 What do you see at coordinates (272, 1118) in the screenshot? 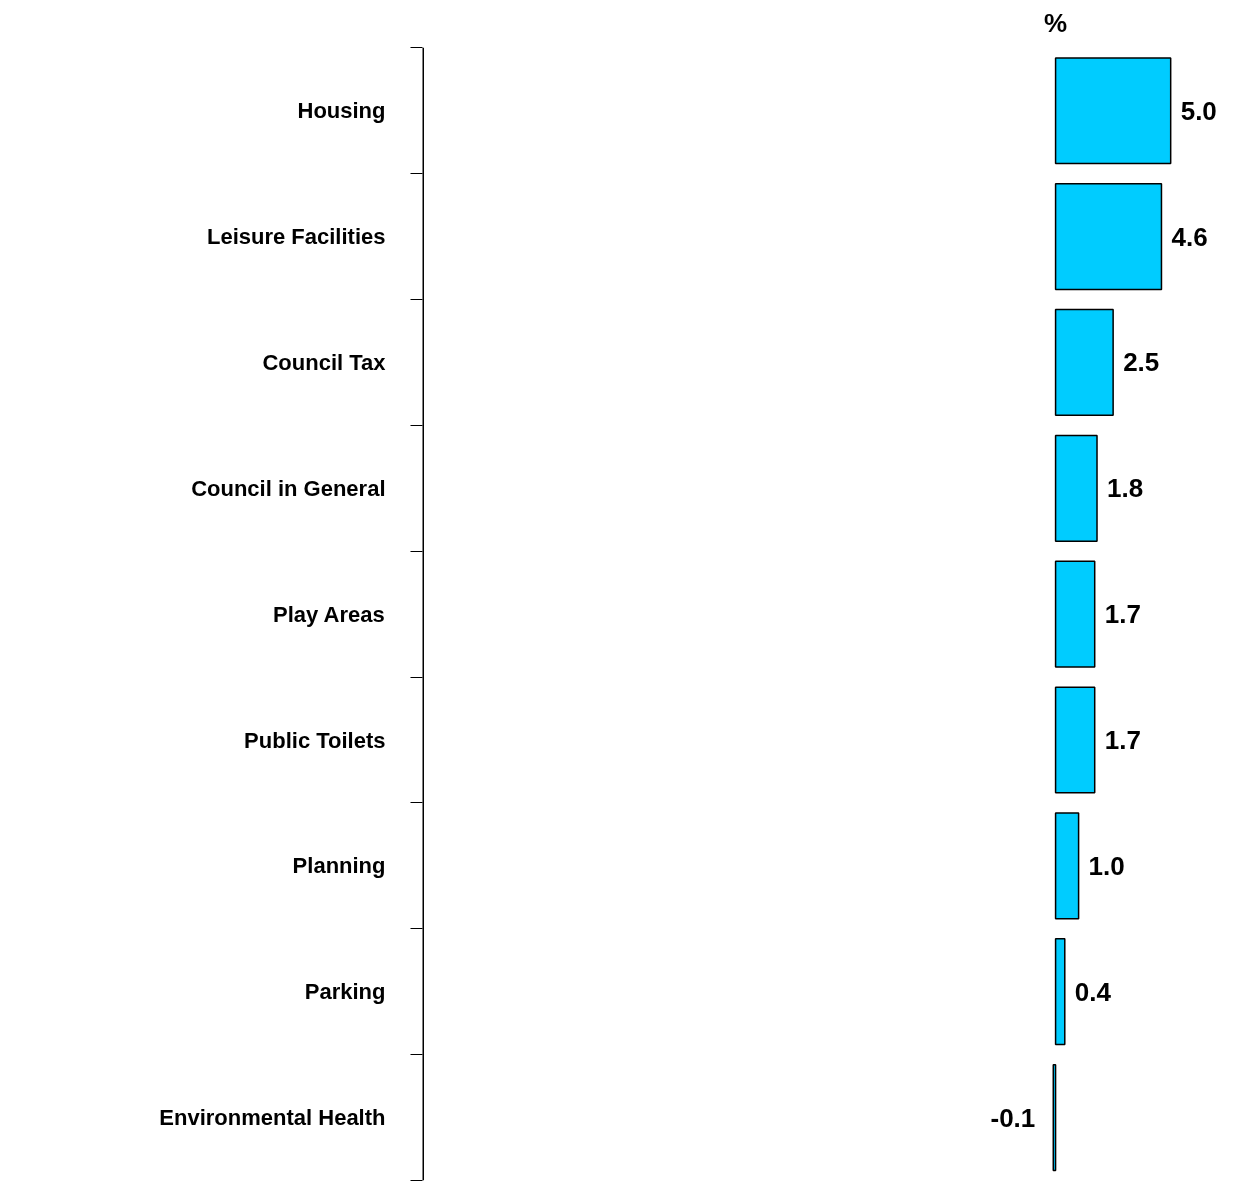
I see `y-tick-label: Environmental Health` at bounding box center [272, 1118].